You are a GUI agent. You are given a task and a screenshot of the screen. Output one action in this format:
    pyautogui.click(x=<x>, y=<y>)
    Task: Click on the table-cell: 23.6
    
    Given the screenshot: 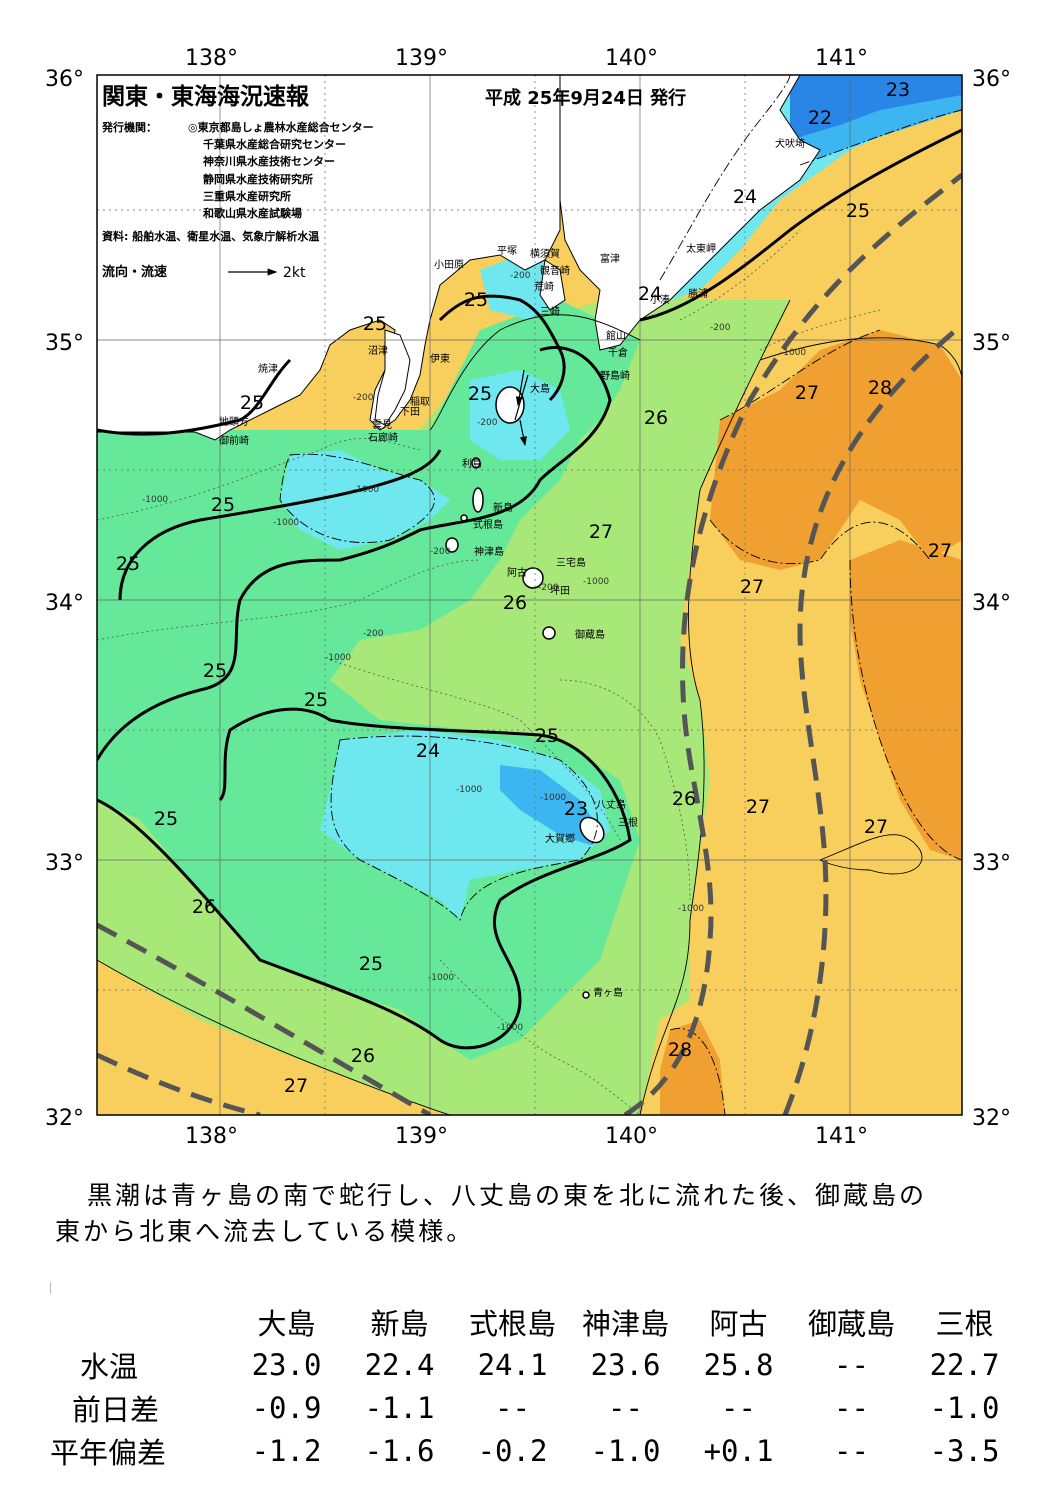 What is the action you would take?
    pyautogui.click(x=625, y=1364)
    